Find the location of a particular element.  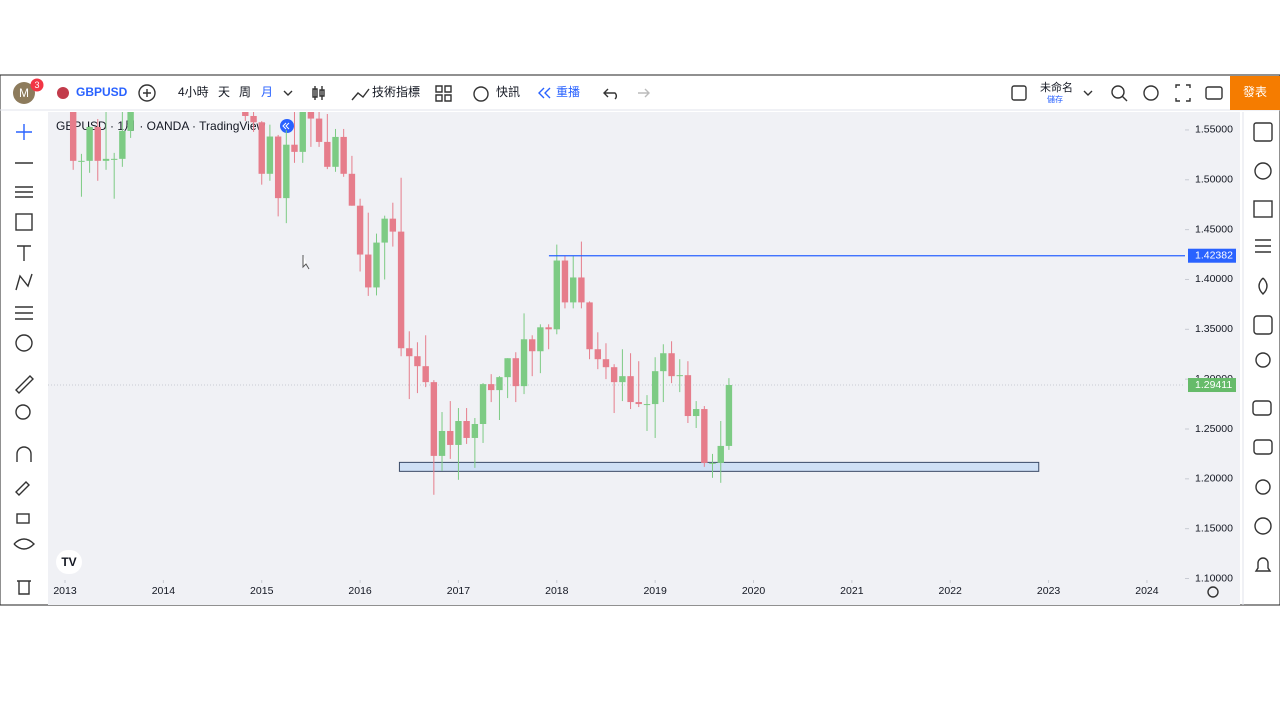

redo is located at coordinates (644, 93).